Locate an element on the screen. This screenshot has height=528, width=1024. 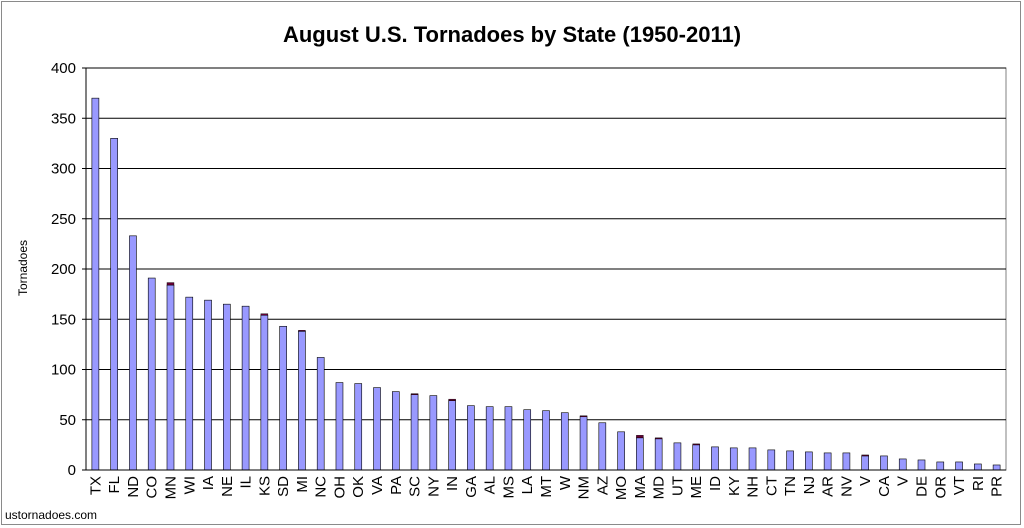
x-tick-label: MT is located at coordinates (546, 487).